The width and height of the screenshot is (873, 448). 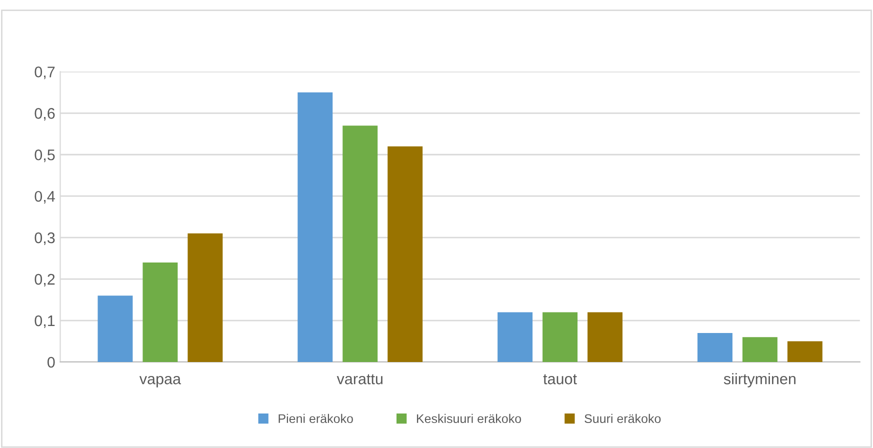 I want to click on y-tick-label: 0,6, so click(x=44, y=114).